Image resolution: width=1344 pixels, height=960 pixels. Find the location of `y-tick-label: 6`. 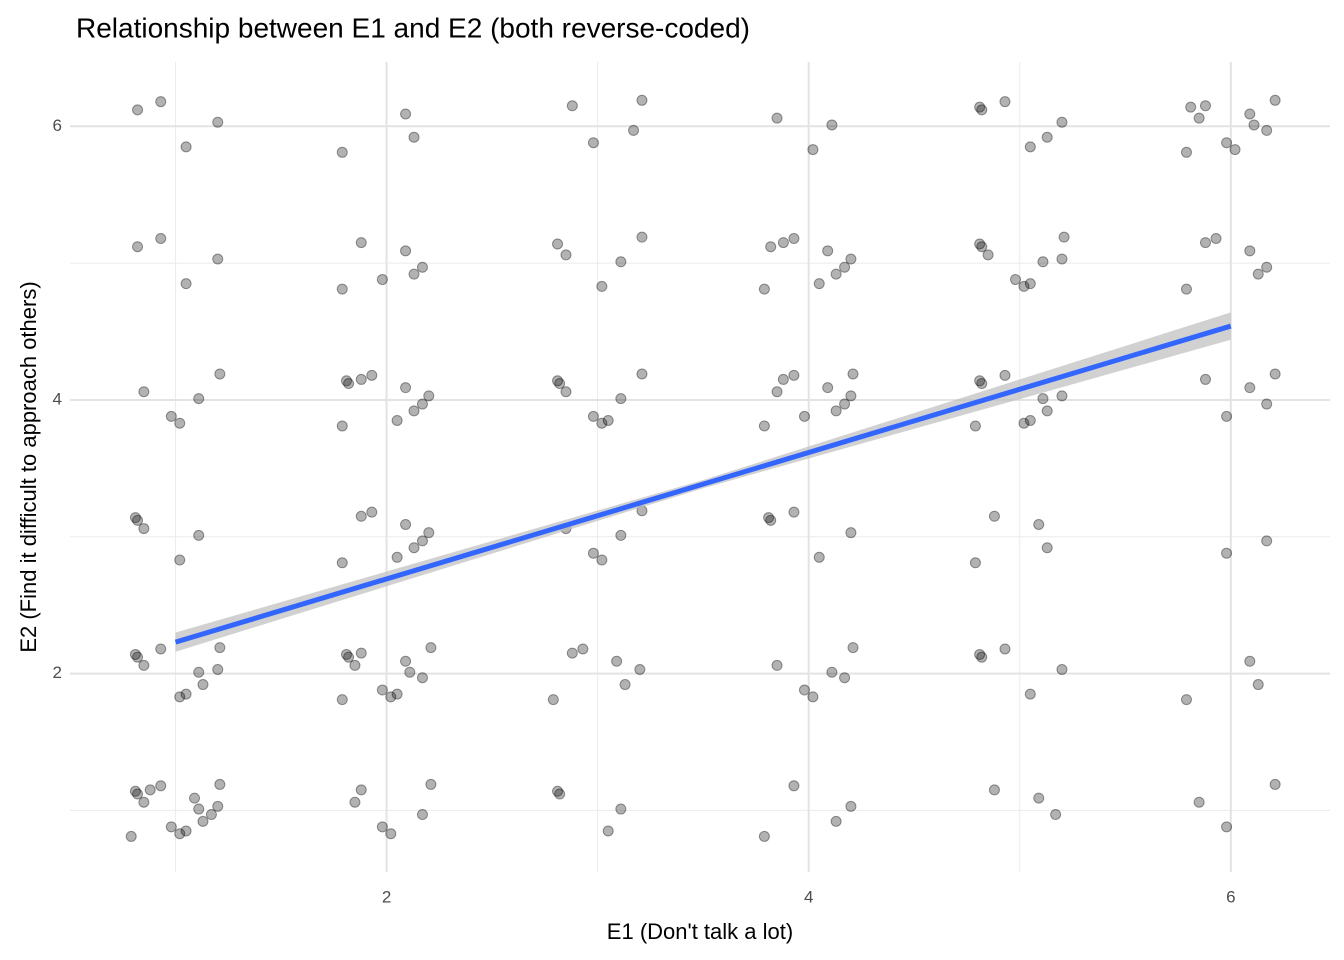

y-tick-label: 6 is located at coordinates (57, 125).